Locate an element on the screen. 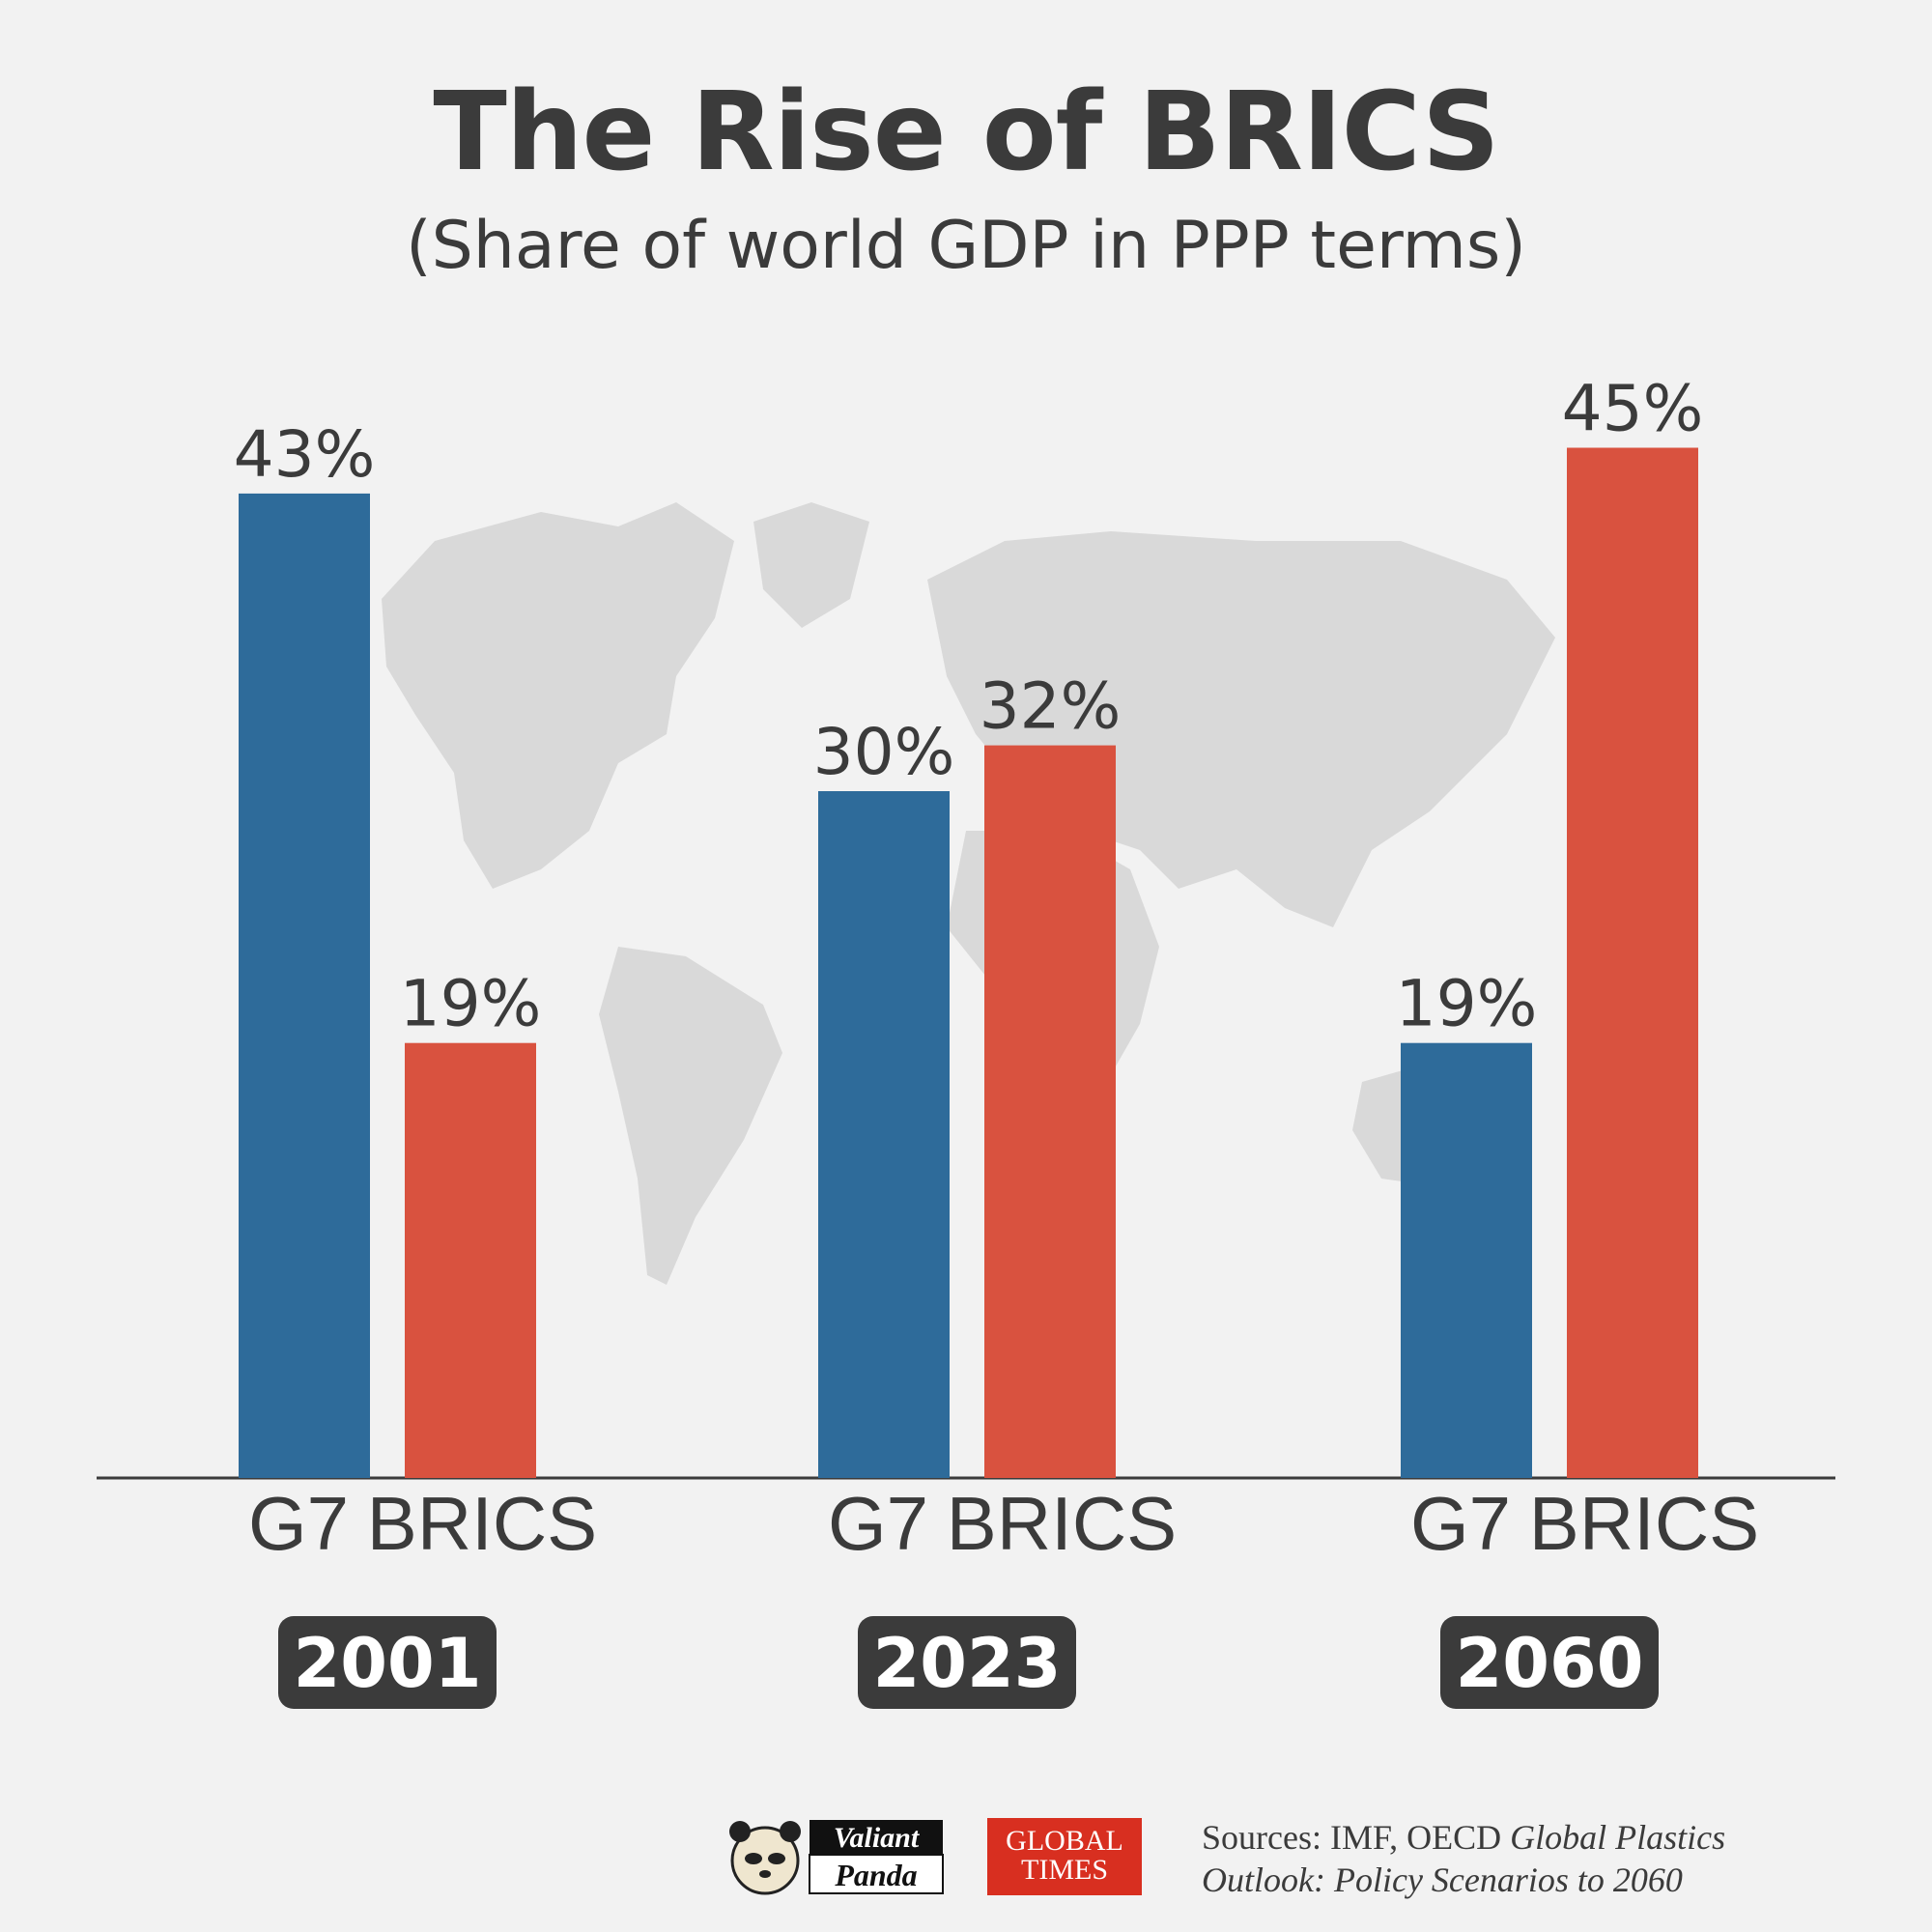 The height and width of the screenshot is (1932, 1932). year-label-2001: 2001 is located at coordinates (388, 1663).